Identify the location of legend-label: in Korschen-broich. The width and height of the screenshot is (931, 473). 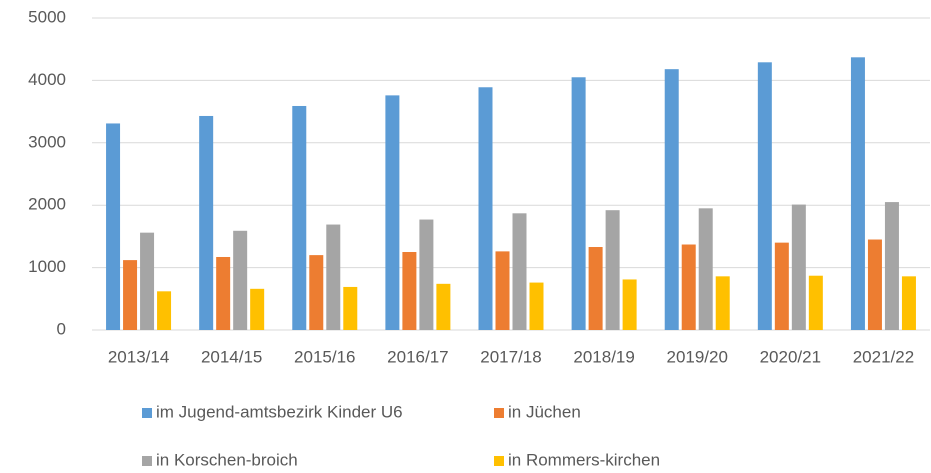
(227, 459).